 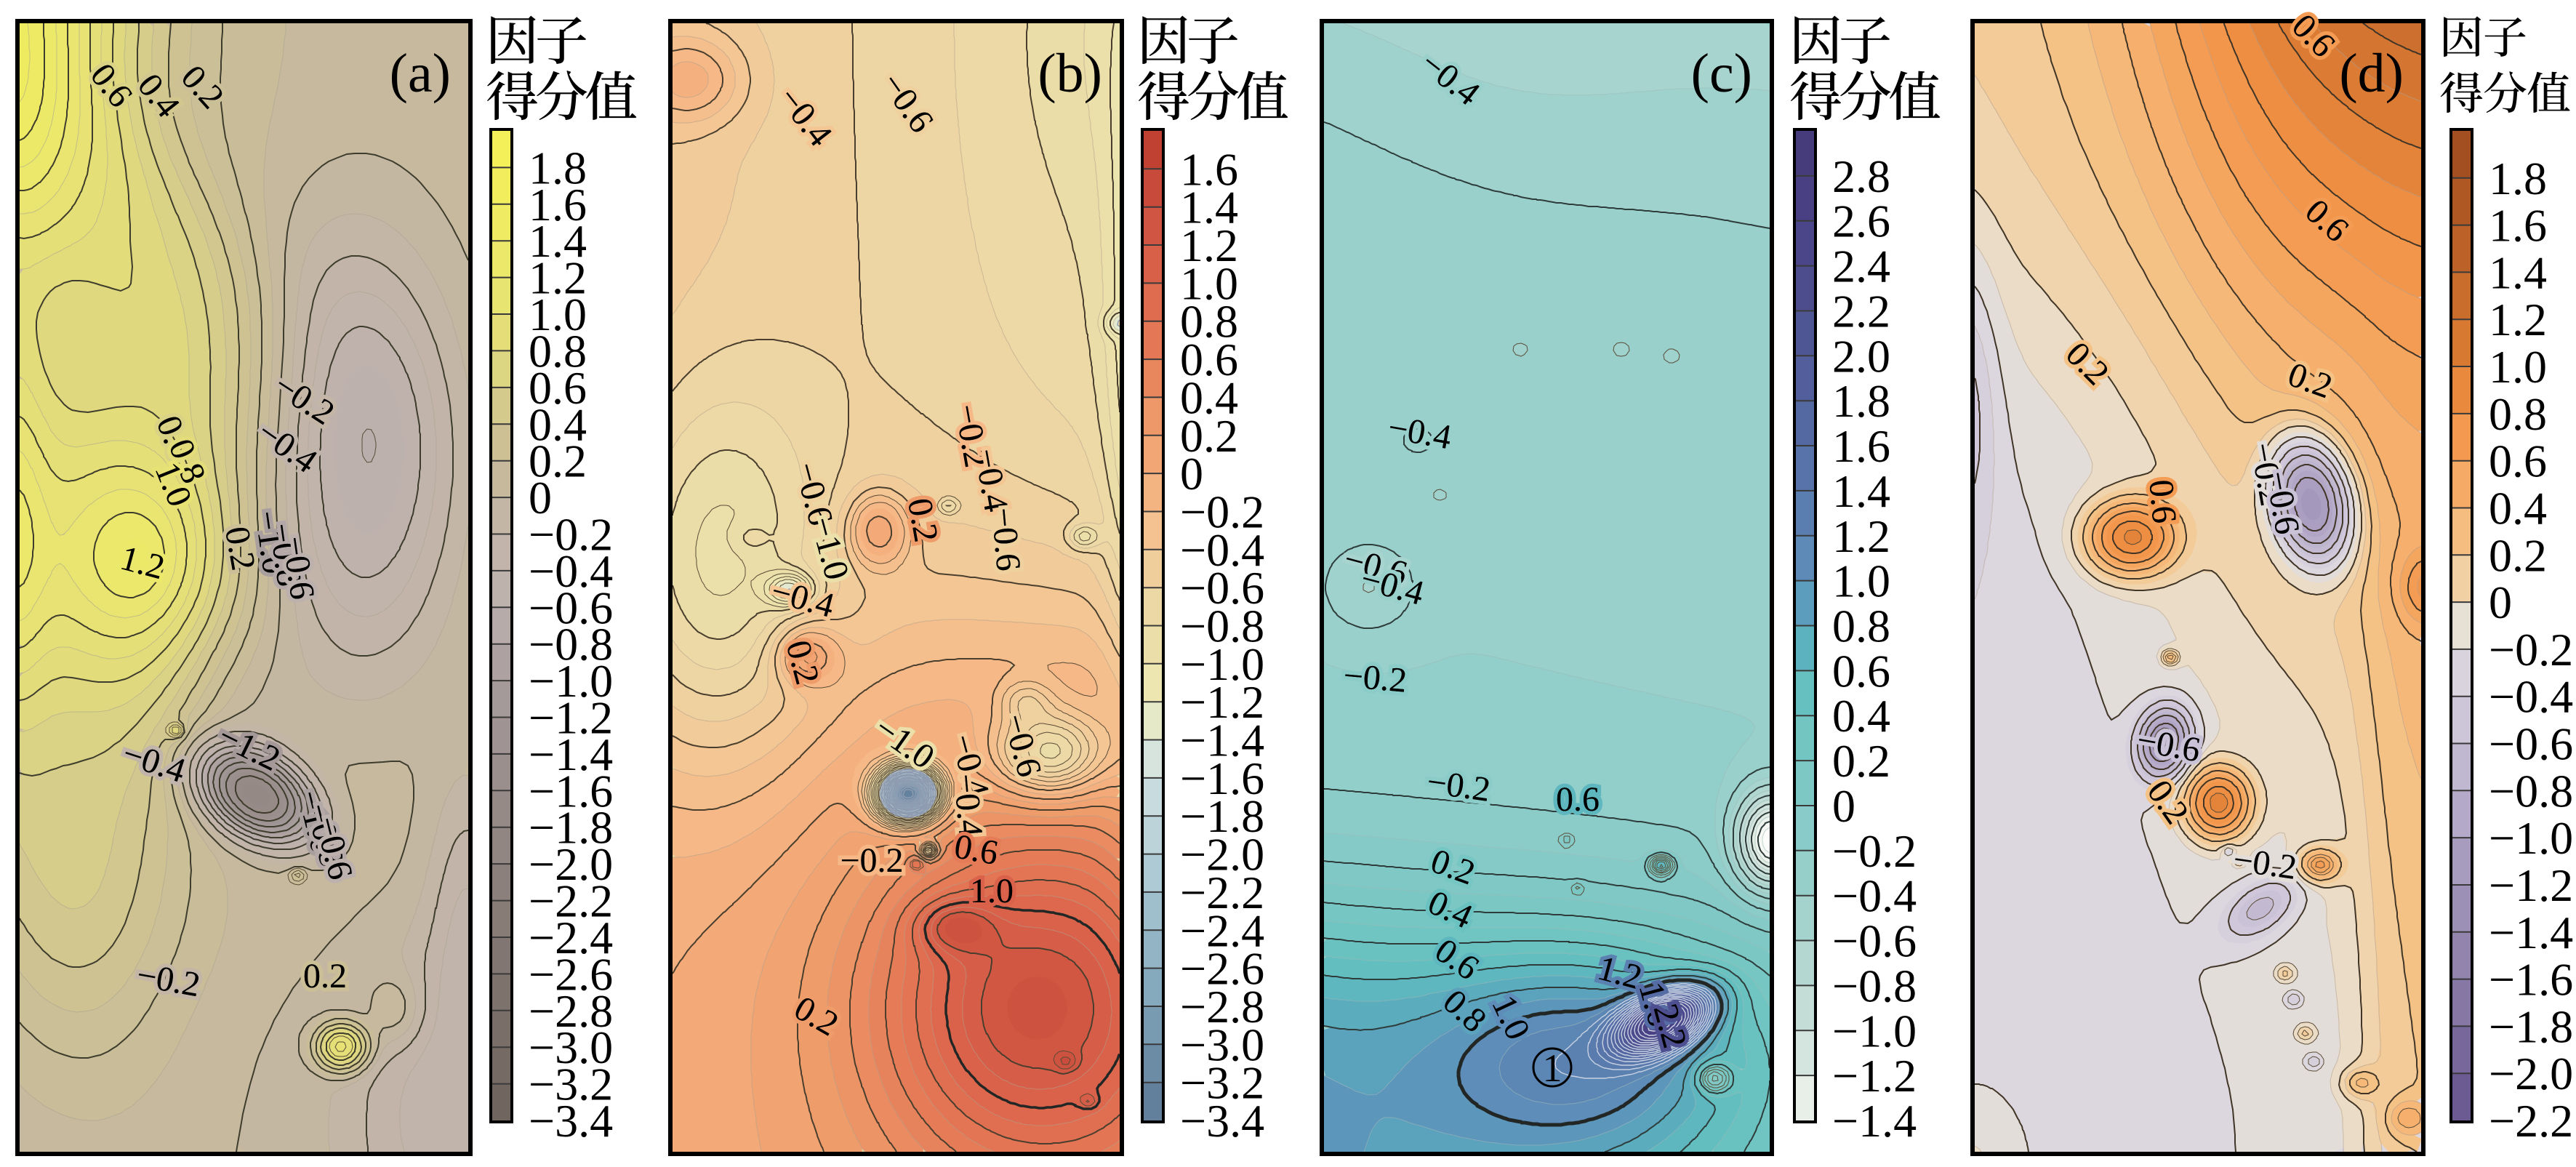 I want to click on svg-text: (b), so click(x=1070, y=73).